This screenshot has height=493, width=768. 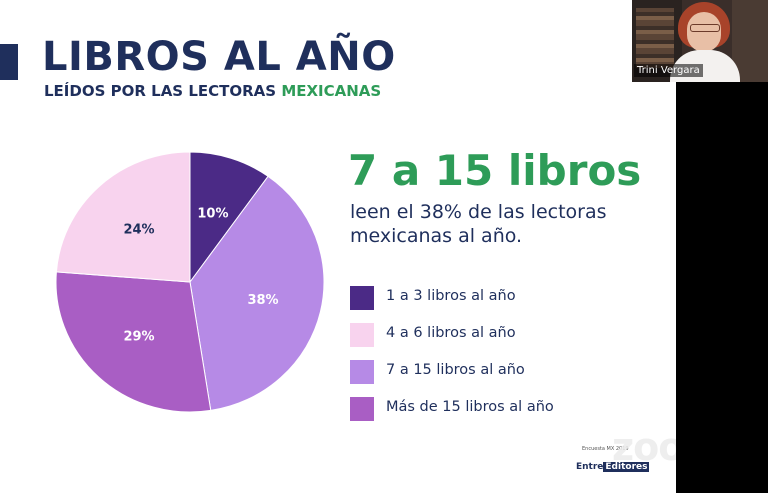 I want to click on slide-subtitle: LEÍDOS POR LAS LECTORAS MEXICANAS, so click(x=212, y=91).